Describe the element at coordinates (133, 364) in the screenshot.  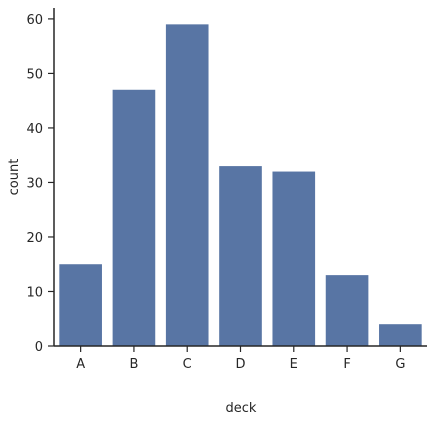
I see `x-tick-label: B` at that location.